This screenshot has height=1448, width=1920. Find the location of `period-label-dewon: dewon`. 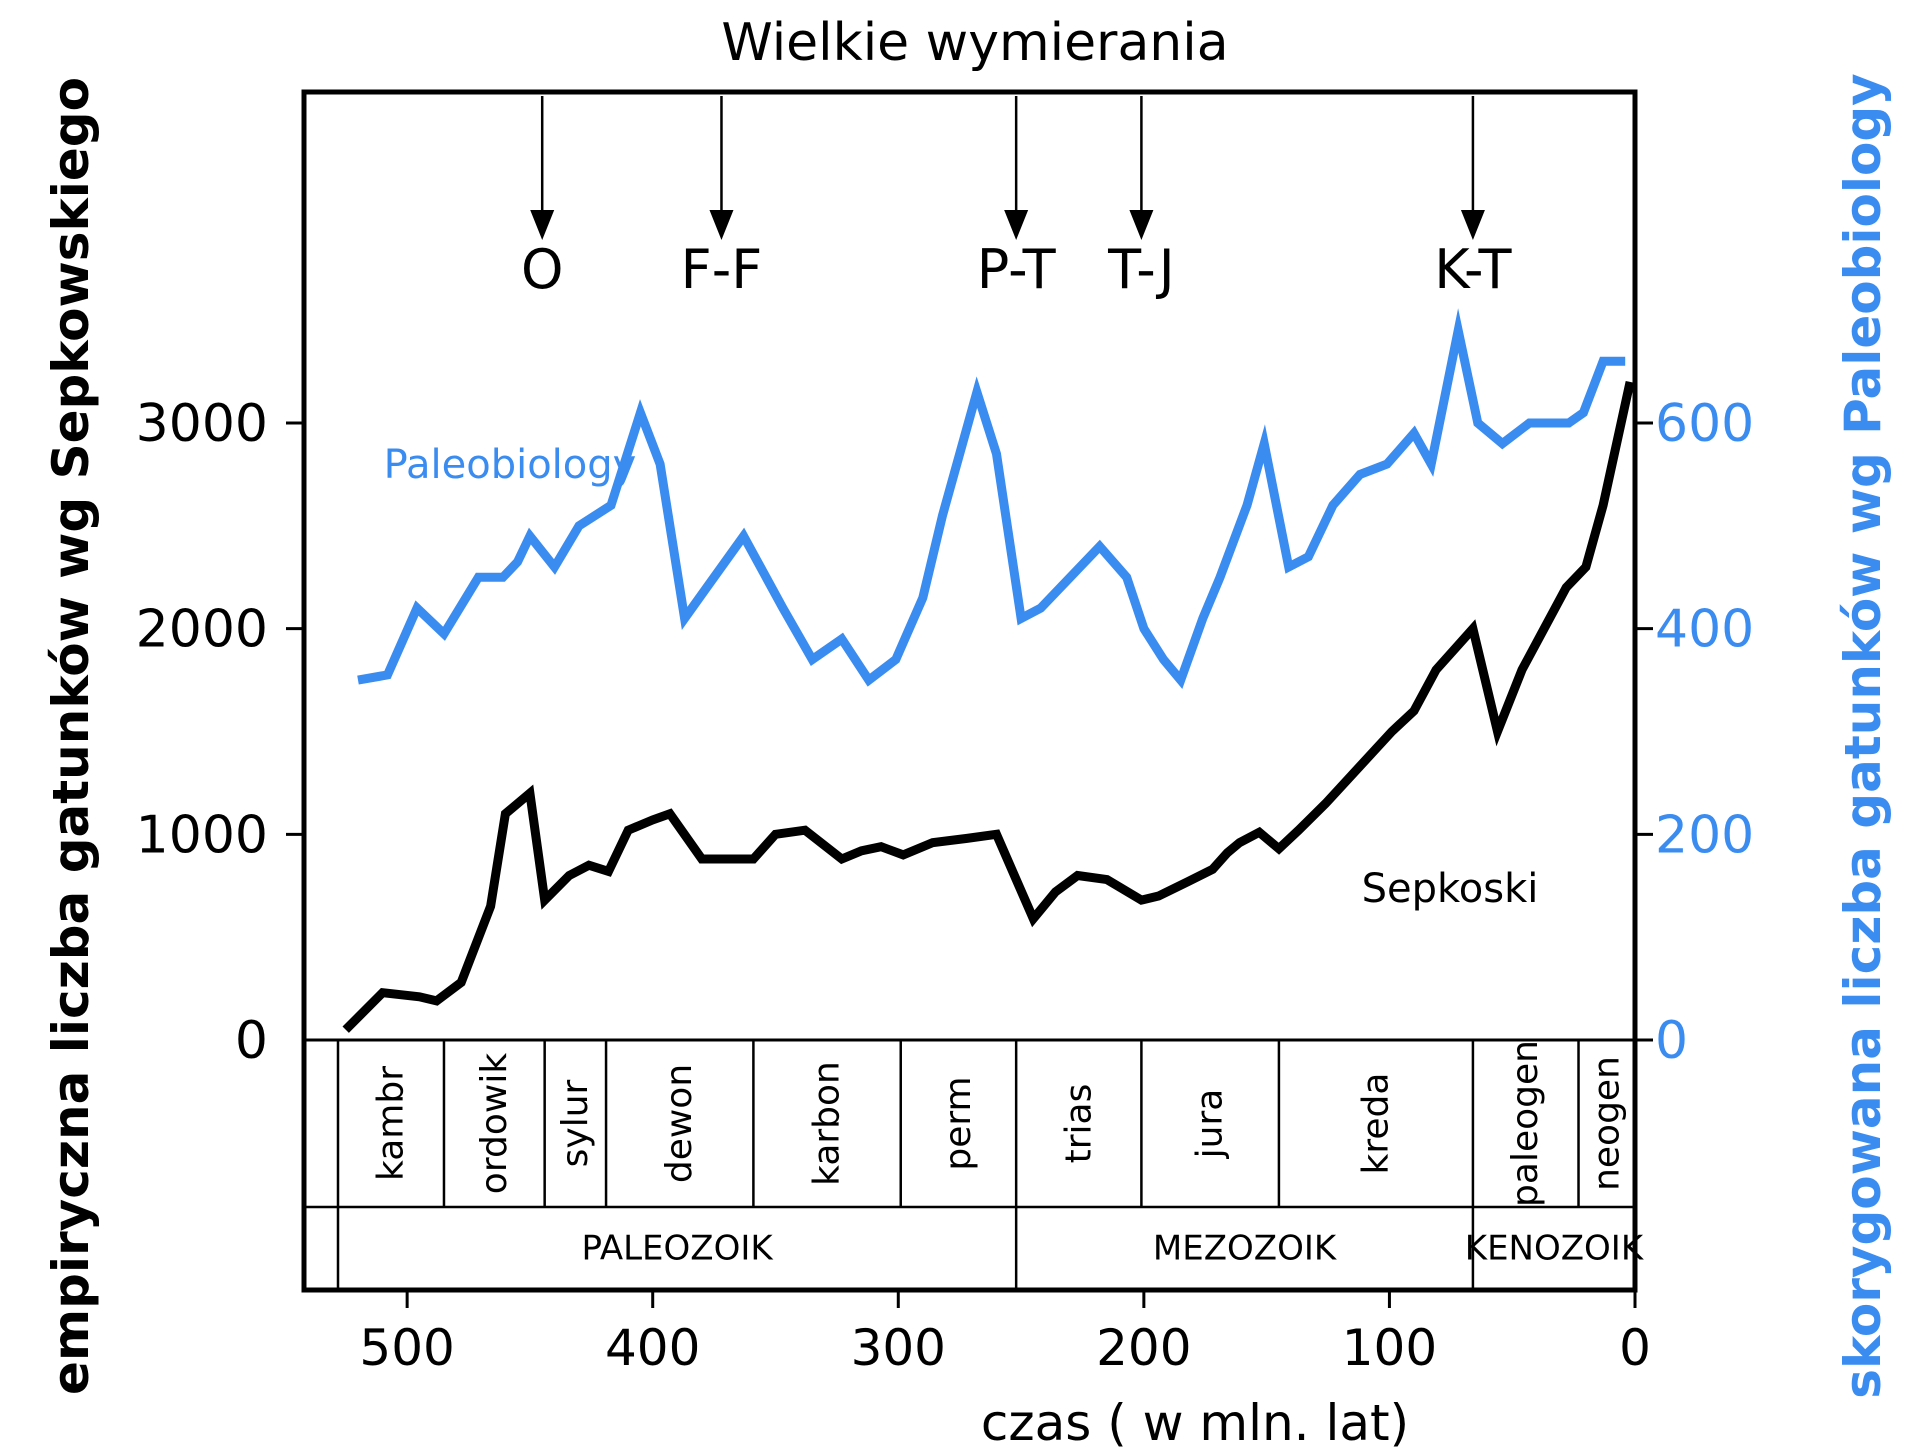

period-label-dewon: dewon is located at coordinates (679, 1123).